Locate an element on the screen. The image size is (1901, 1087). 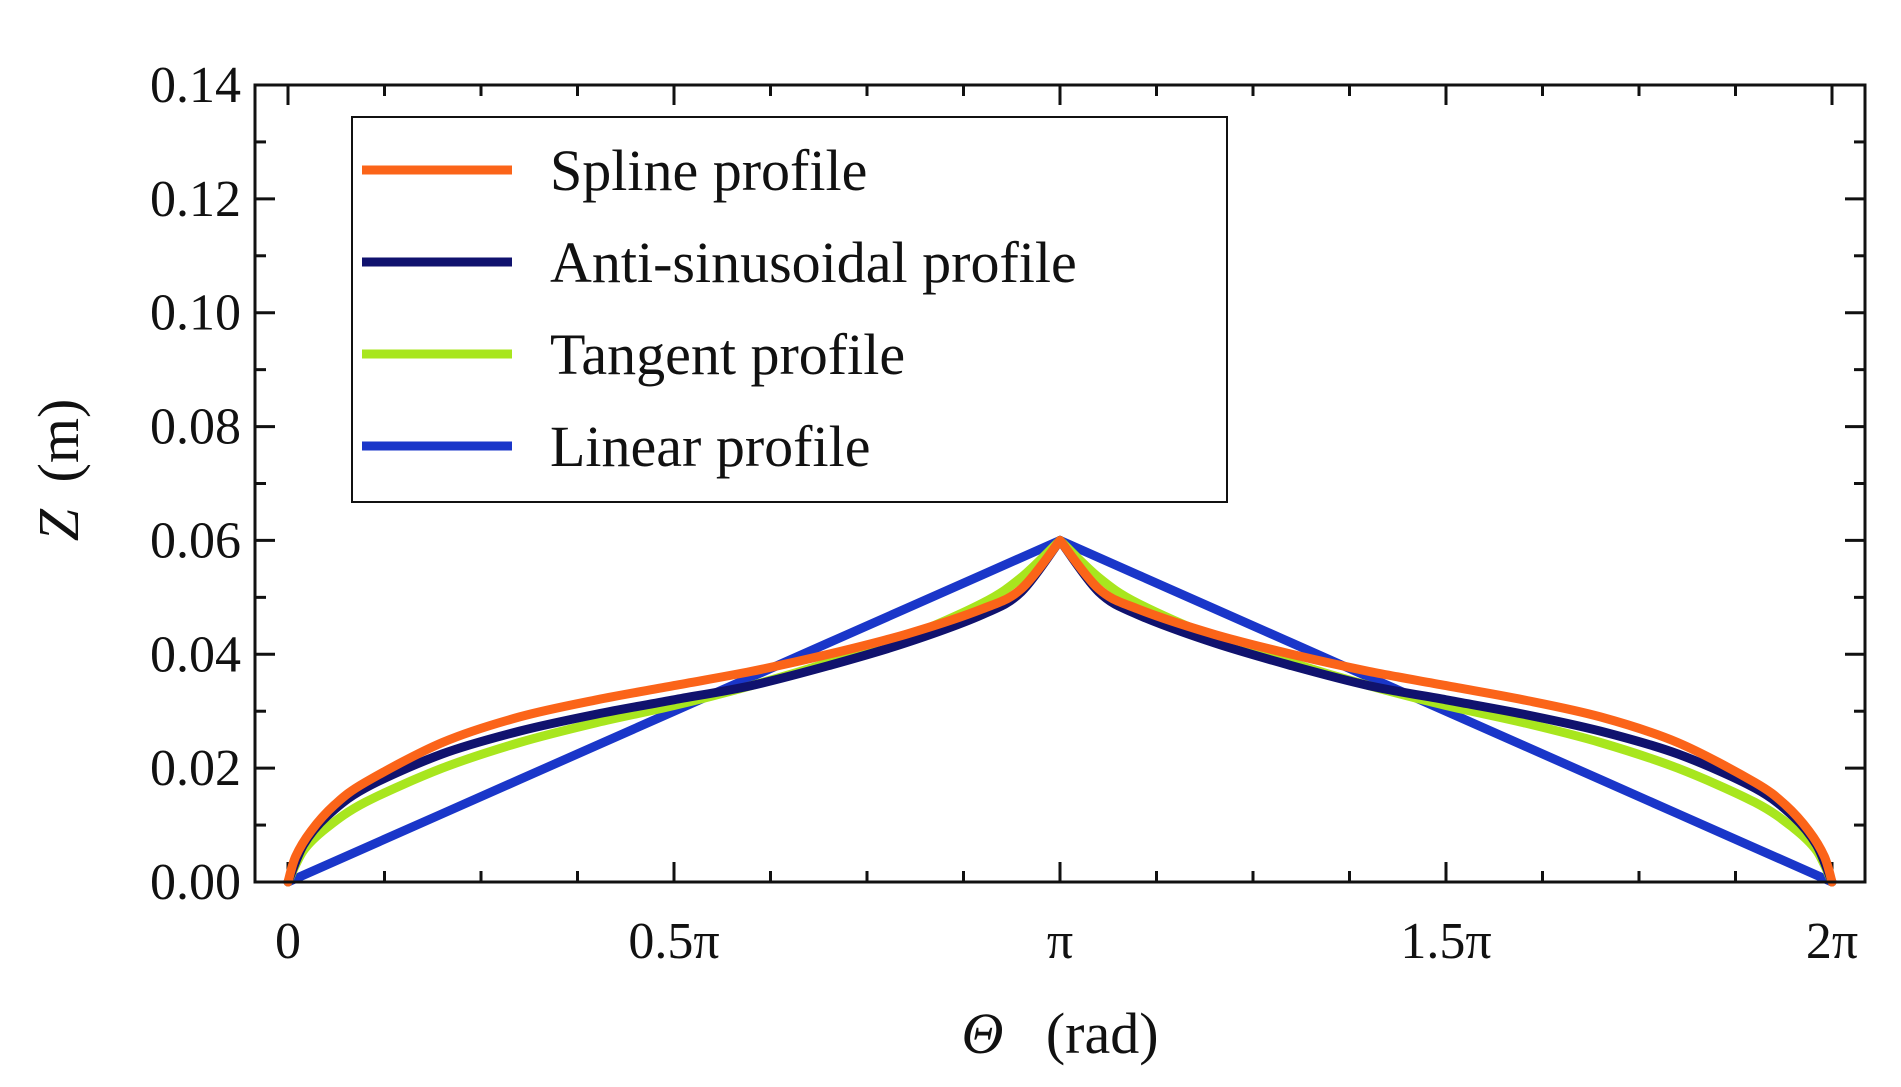
y-tick-label: 0.10 is located at coordinates (195, 313).